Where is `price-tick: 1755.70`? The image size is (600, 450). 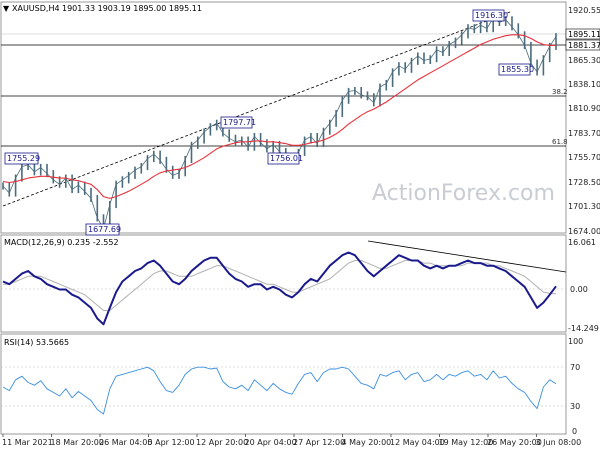
price-tick: 1755.70 is located at coordinates (584, 157).